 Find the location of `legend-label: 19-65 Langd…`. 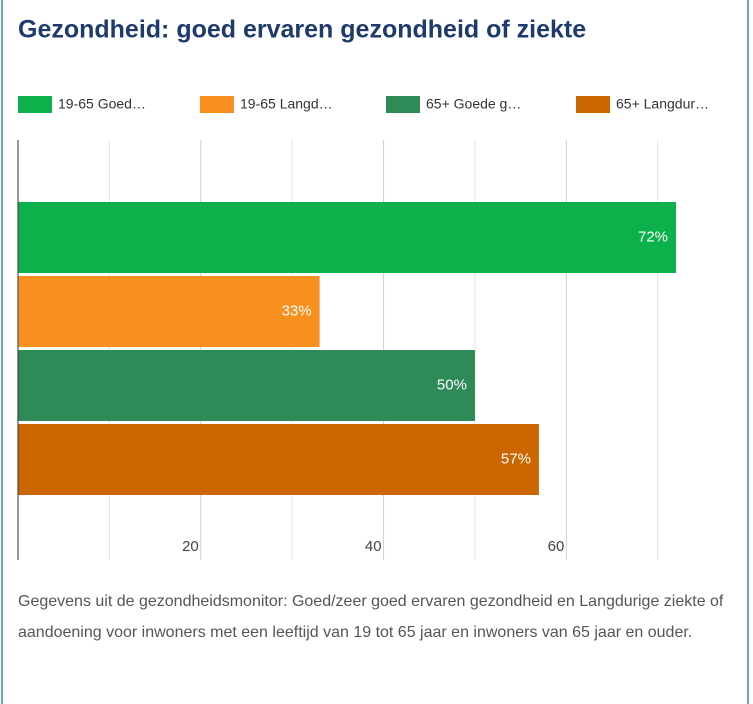

legend-label: 19-65 Langd… is located at coordinates (286, 104).